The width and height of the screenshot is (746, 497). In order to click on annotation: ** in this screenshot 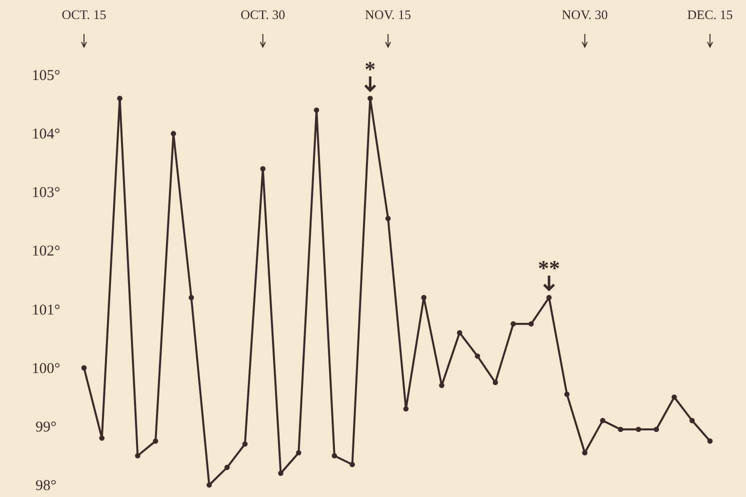, I will do `click(549, 268)`.